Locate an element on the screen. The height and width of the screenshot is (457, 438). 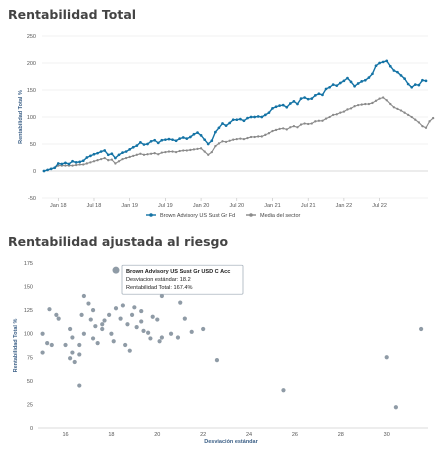
x-tick-label: 24 is located at coordinates (249, 435).